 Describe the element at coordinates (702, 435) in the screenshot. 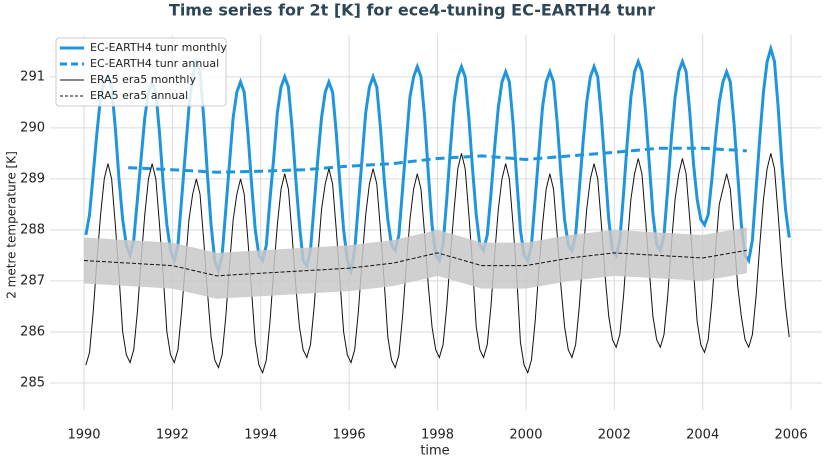

I see `x-tick-label: 2004` at that location.